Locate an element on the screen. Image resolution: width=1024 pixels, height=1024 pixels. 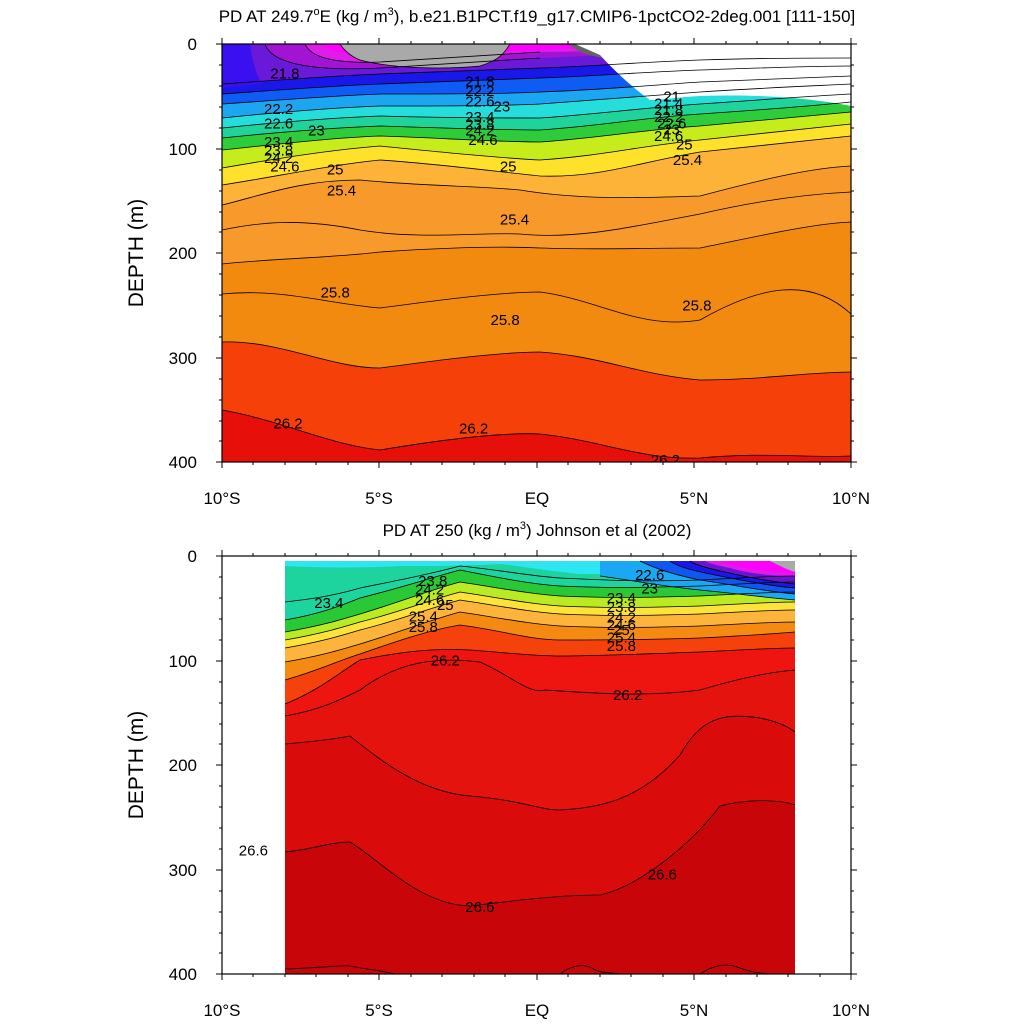
panel-model-x-tick-labels: 10°S 5°S EQ 5°N 10°N is located at coordinates (536, 498).